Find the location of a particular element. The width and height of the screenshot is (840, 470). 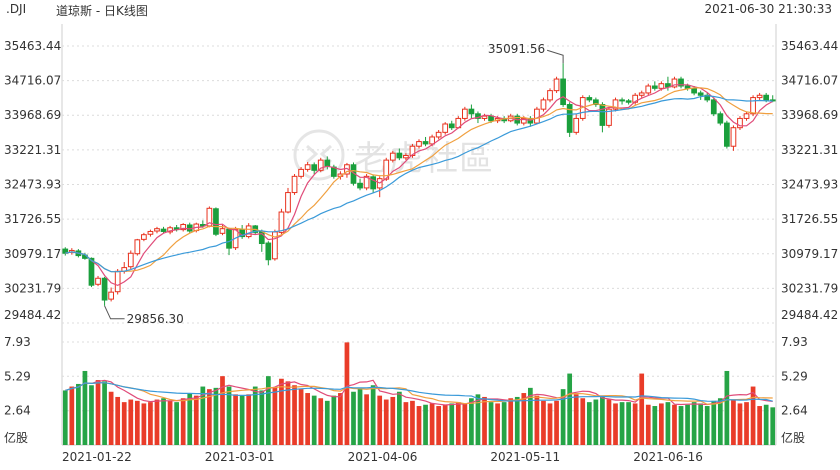

price-tick-label-right: 32473.93 is located at coordinates (809, 185).